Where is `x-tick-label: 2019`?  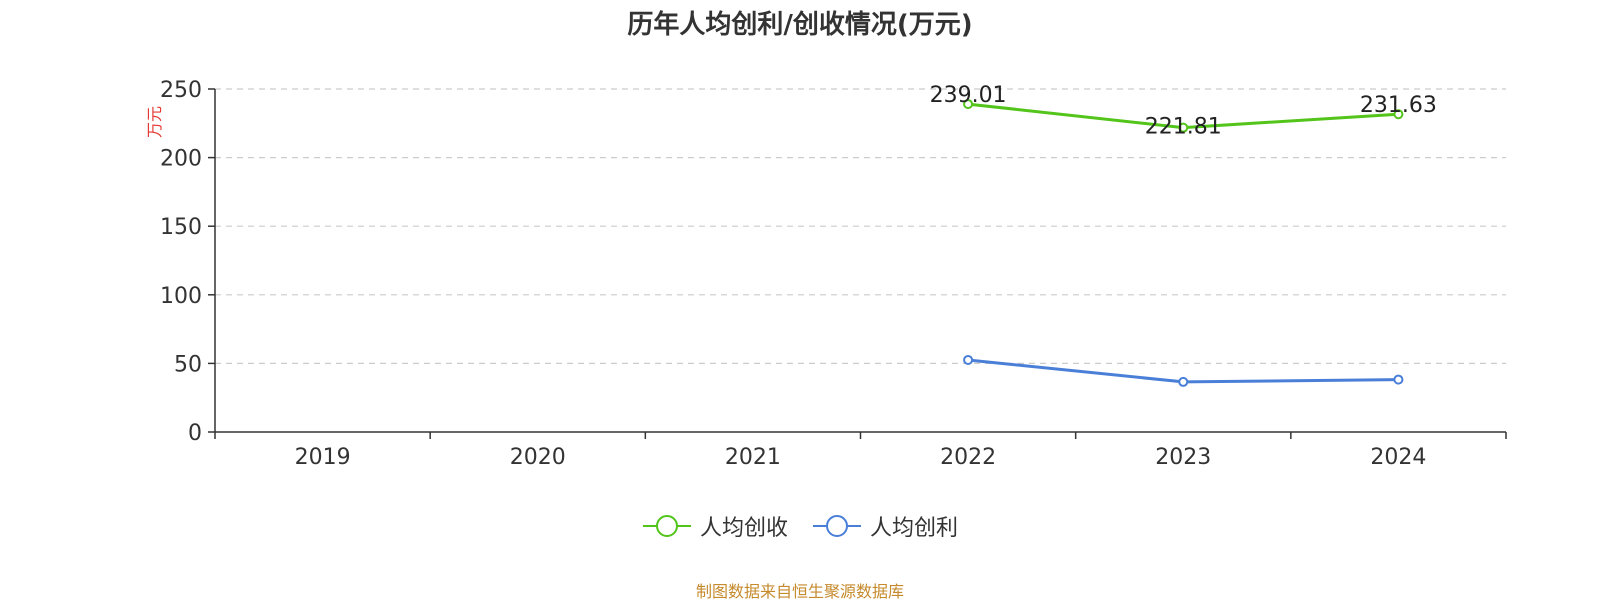 x-tick-label: 2019 is located at coordinates (323, 457).